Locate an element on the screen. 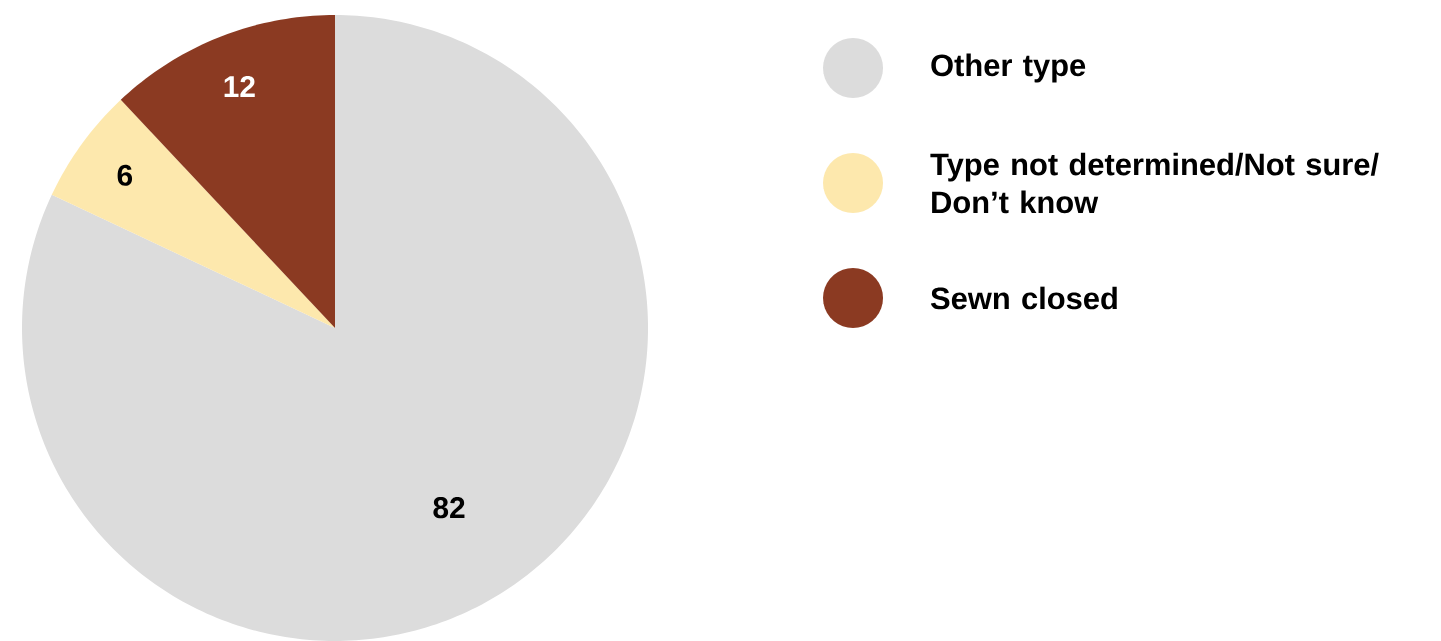  data-label: 82 is located at coordinates (449, 508).